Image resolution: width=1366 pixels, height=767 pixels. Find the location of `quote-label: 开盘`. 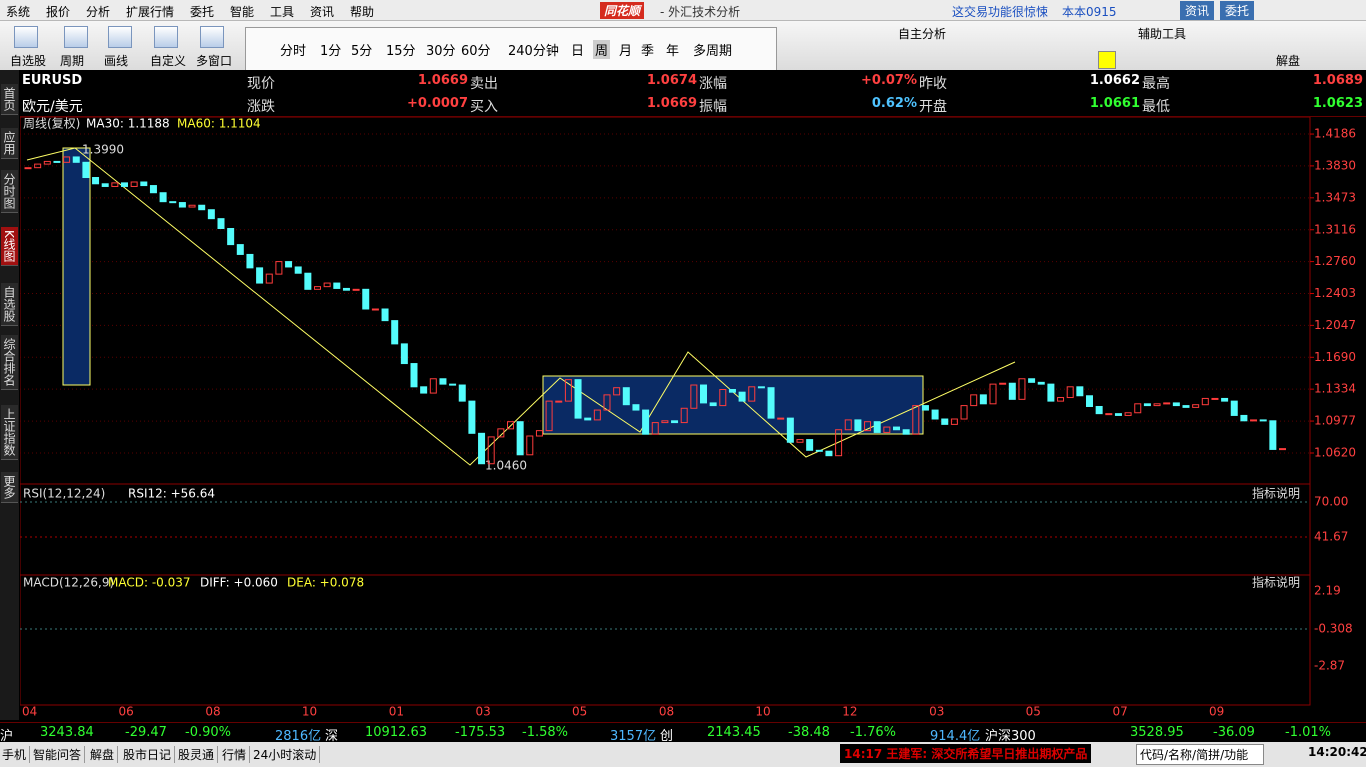

quote-label: 开盘 is located at coordinates (933, 107).